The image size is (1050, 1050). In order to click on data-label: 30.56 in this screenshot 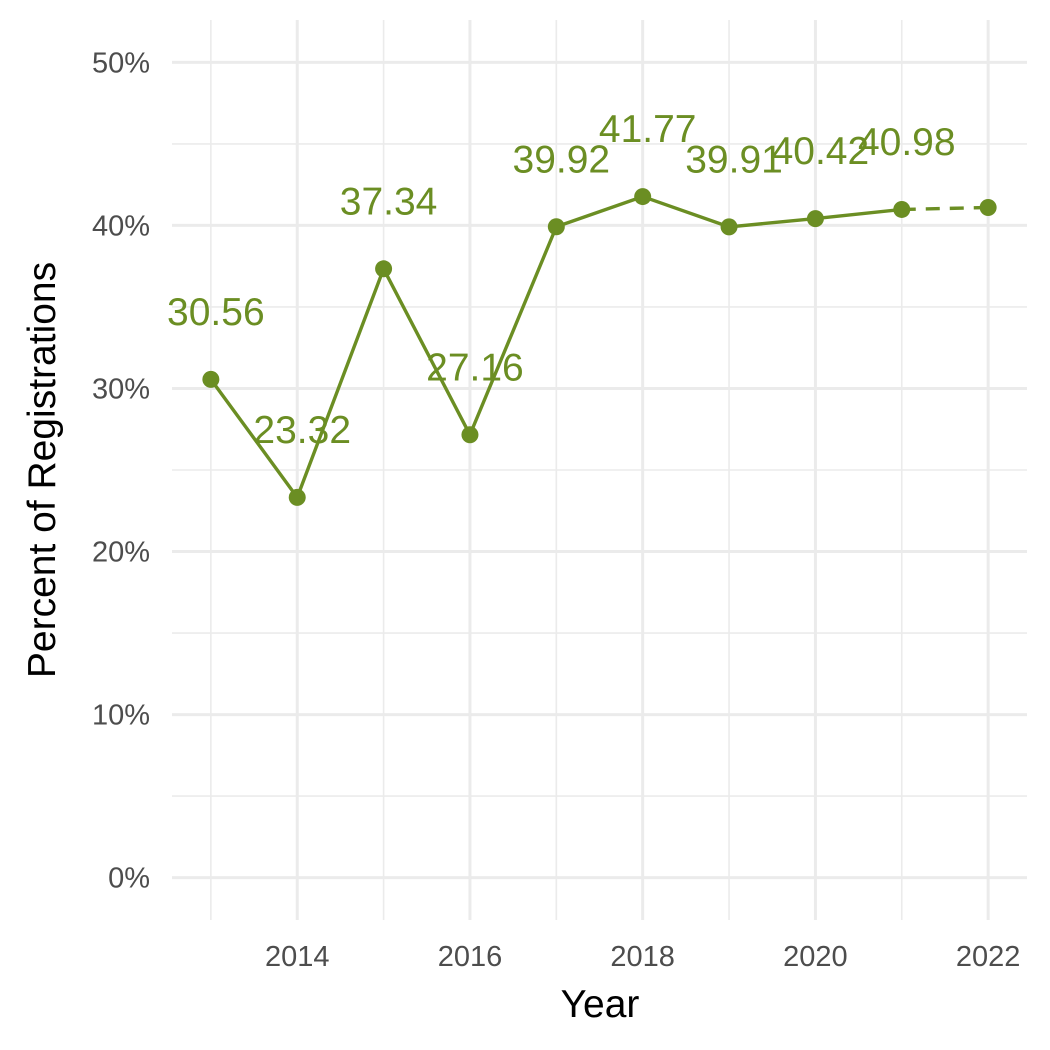, I will do `click(216, 312)`.